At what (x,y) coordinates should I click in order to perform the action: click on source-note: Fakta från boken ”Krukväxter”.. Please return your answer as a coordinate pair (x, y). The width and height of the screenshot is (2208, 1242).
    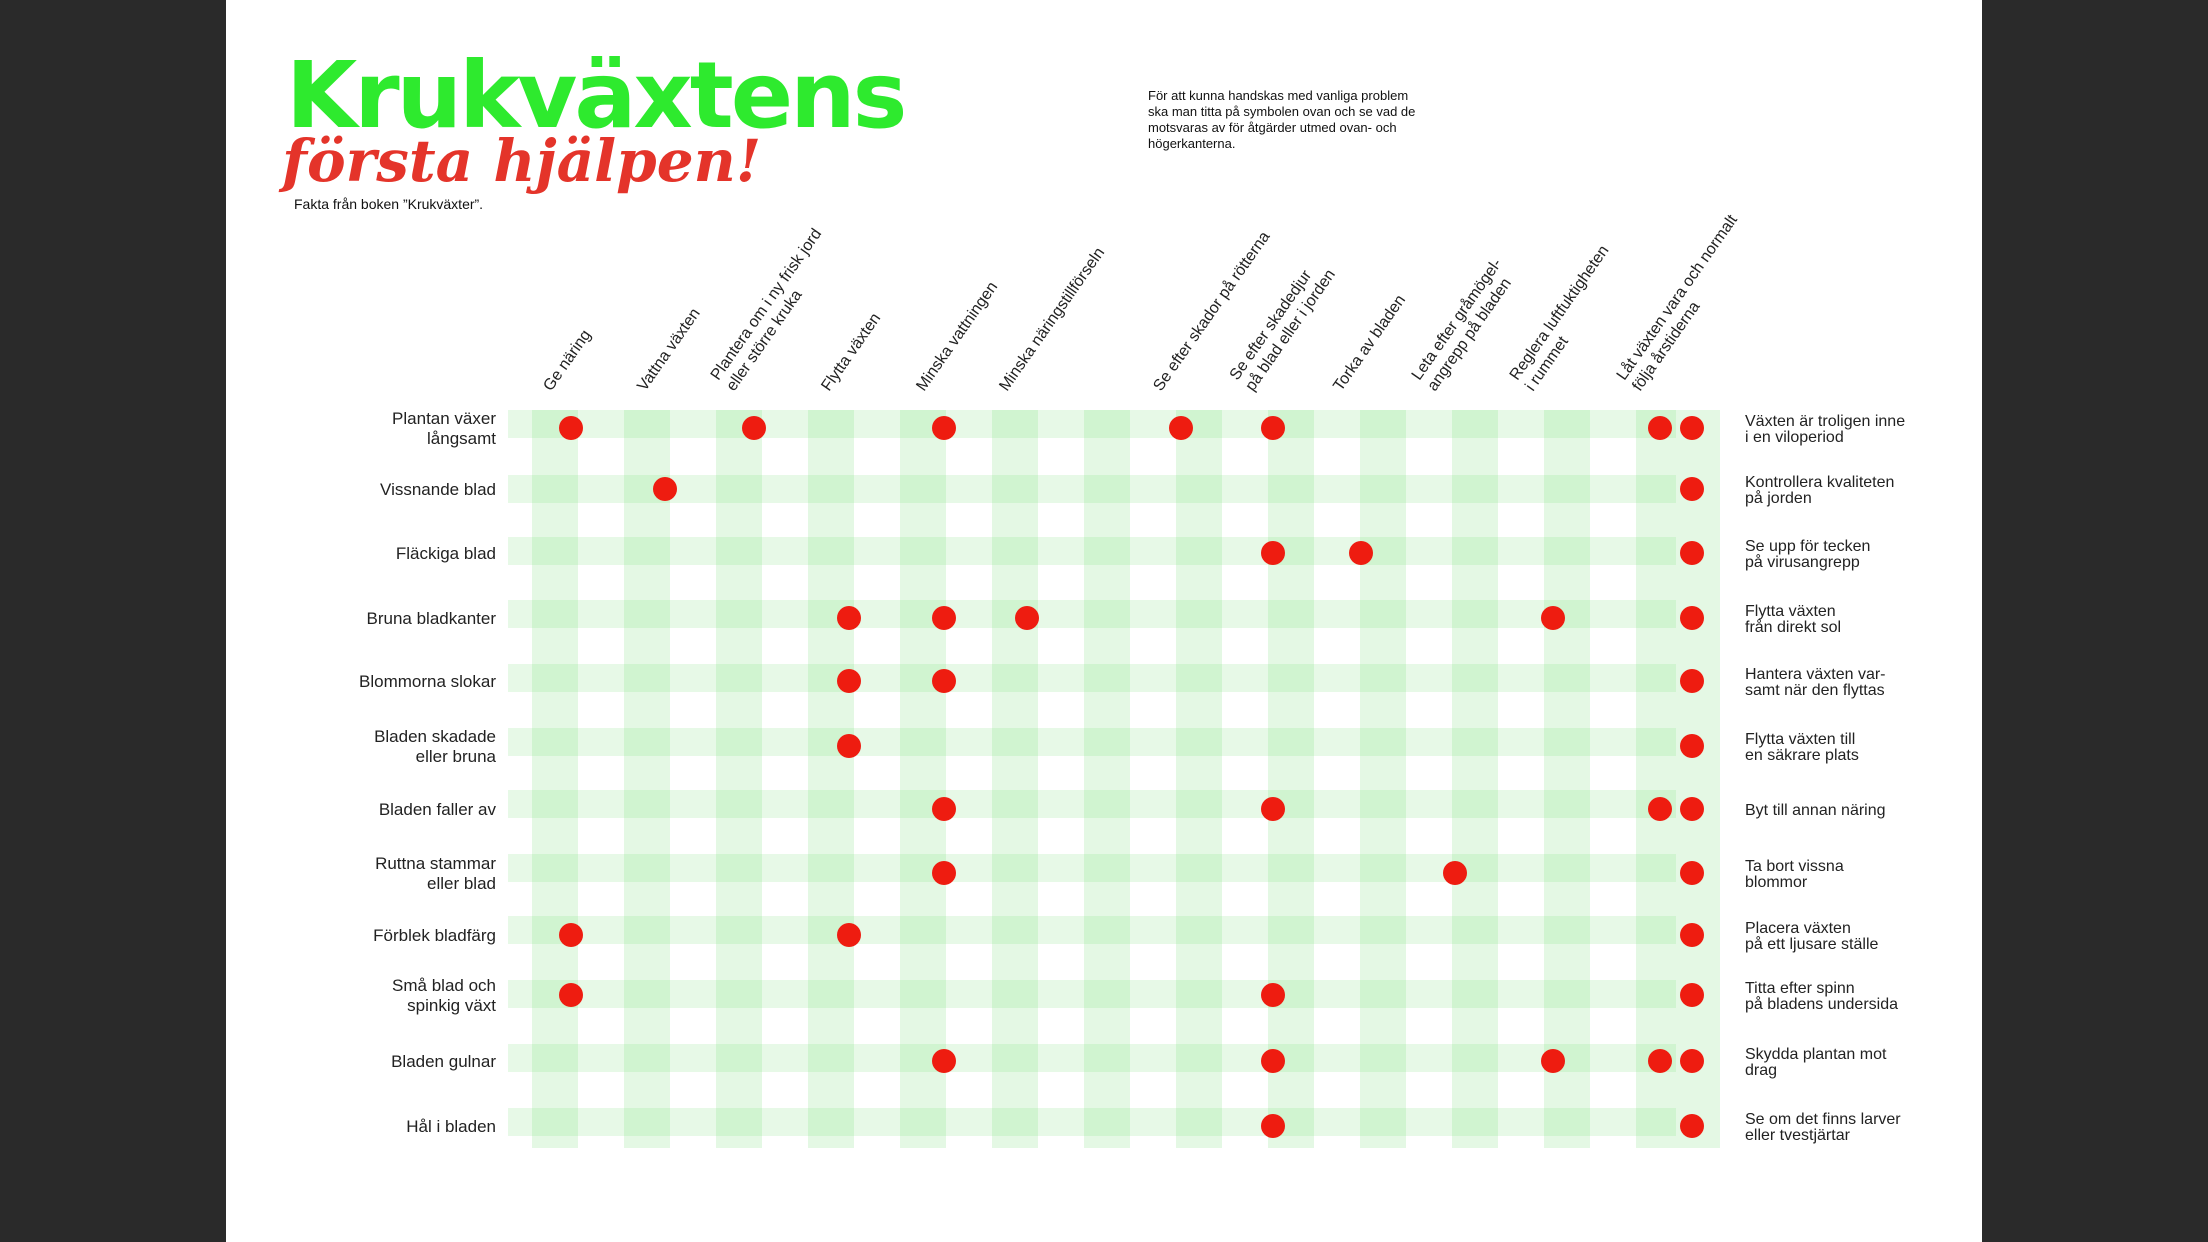
    Looking at the image, I should click on (389, 204).